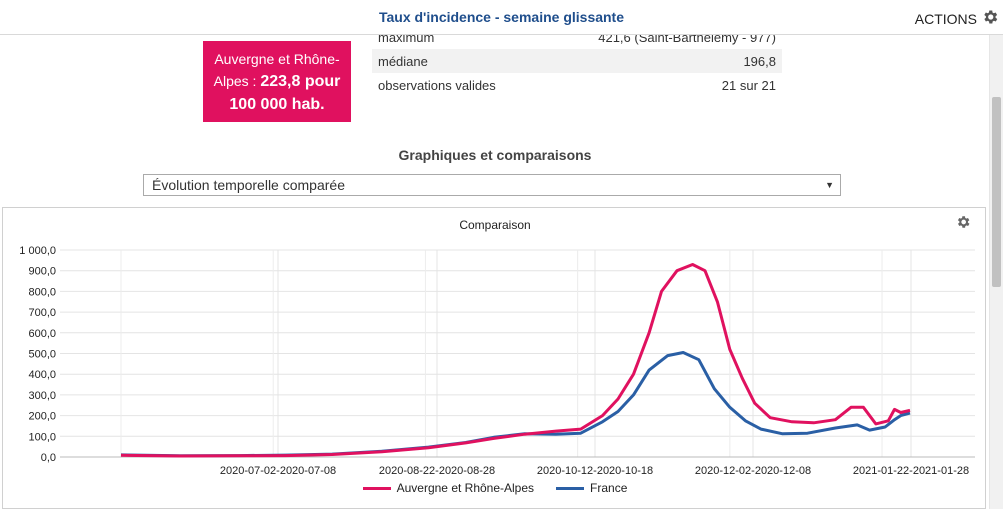 The height and width of the screenshot is (509, 1003). What do you see at coordinates (759, 61) in the screenshot?
I see `stat-value: 196,8` at bounding box center [759, 61].